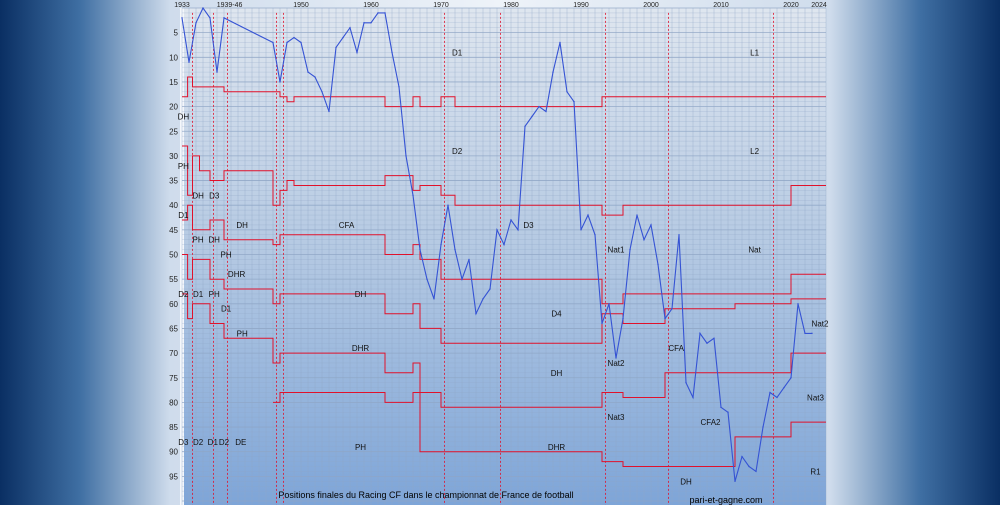 The width and height of the screenshot is (1000, 505). Describe the element at coordinates (173, 304) in the screenshot. I see `y-tick-label: 60` at that location.